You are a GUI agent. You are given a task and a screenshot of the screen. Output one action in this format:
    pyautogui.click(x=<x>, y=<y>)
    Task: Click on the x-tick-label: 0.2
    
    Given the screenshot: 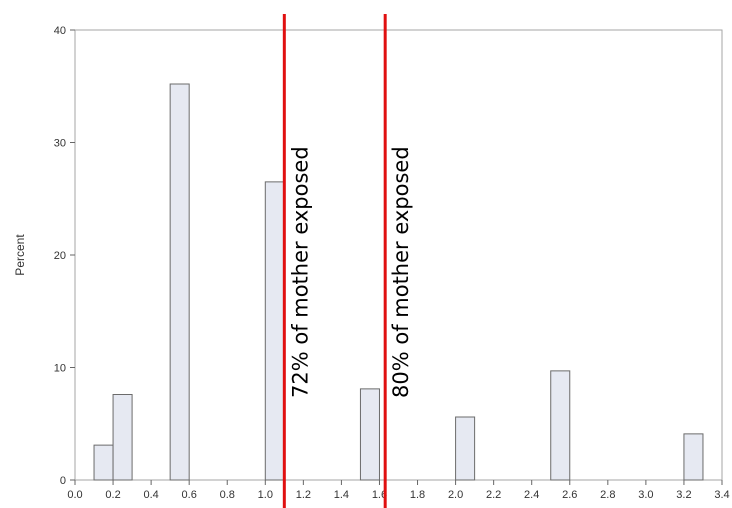 What is the action you would take?
    pyautogui.click(x=112, y=495)
    